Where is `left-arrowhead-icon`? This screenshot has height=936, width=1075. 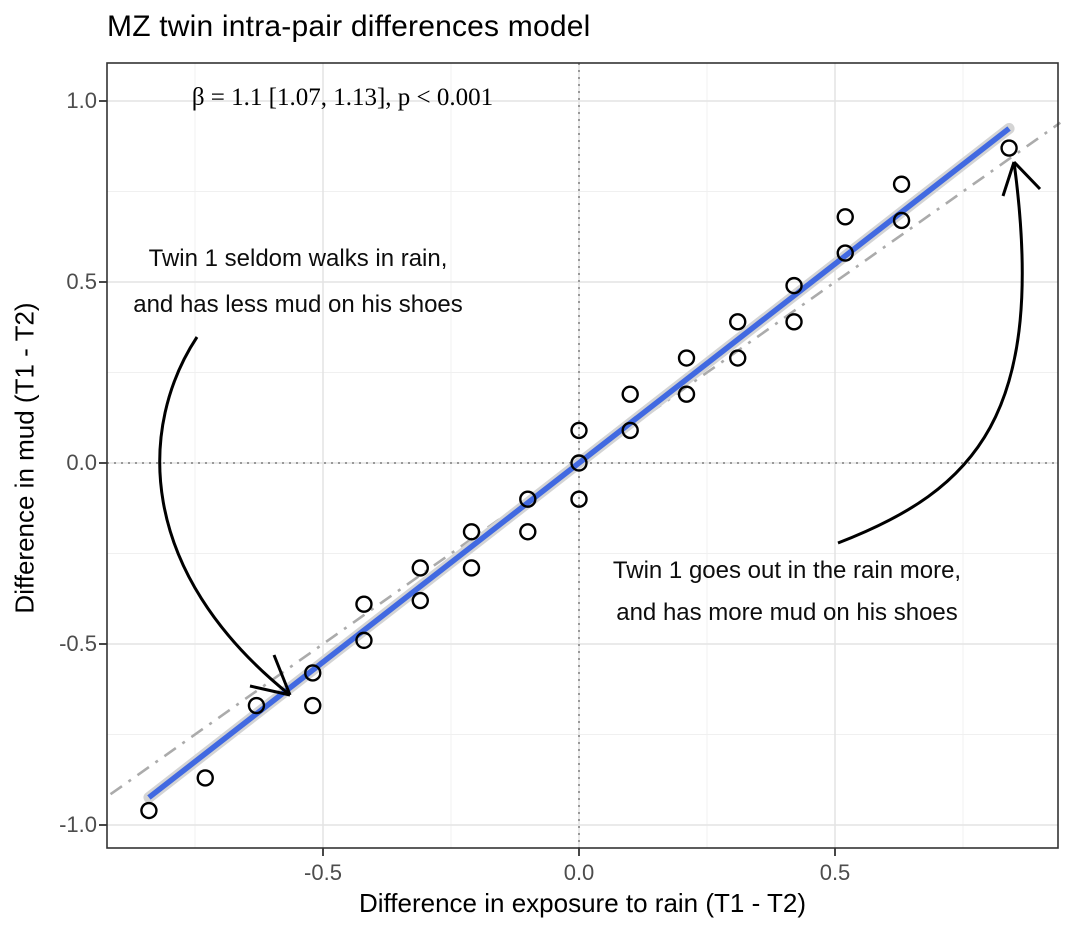 left-arrowhead-icon is located at coordinates (270, 675).